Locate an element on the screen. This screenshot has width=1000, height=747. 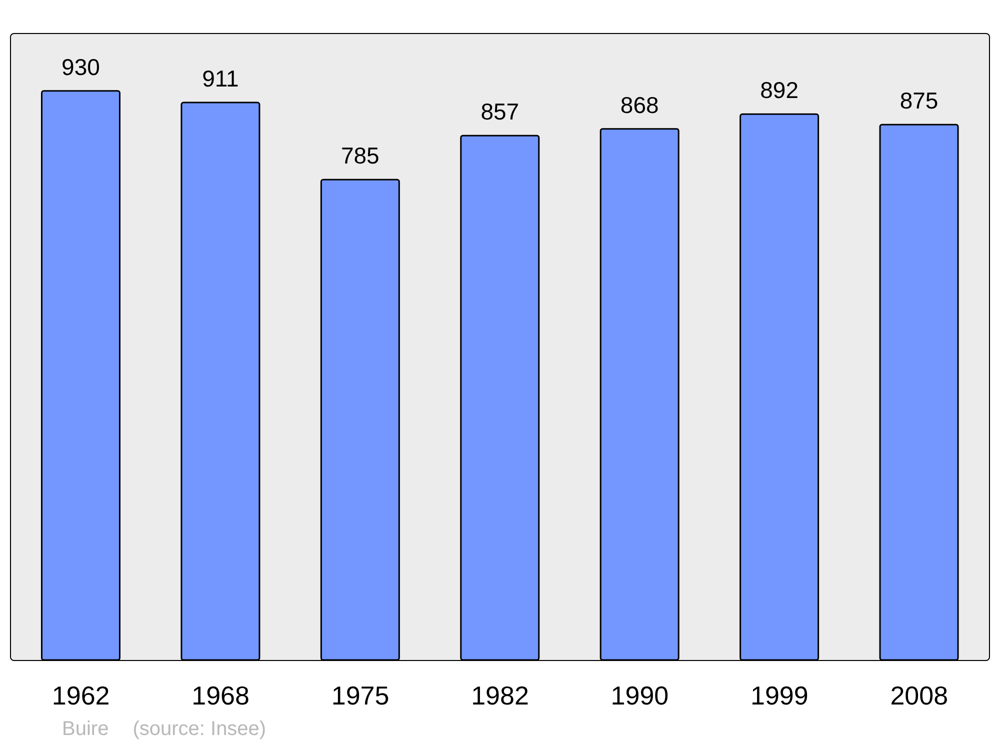
x-tick-label: 1962 is located at coordinates (81, 695).